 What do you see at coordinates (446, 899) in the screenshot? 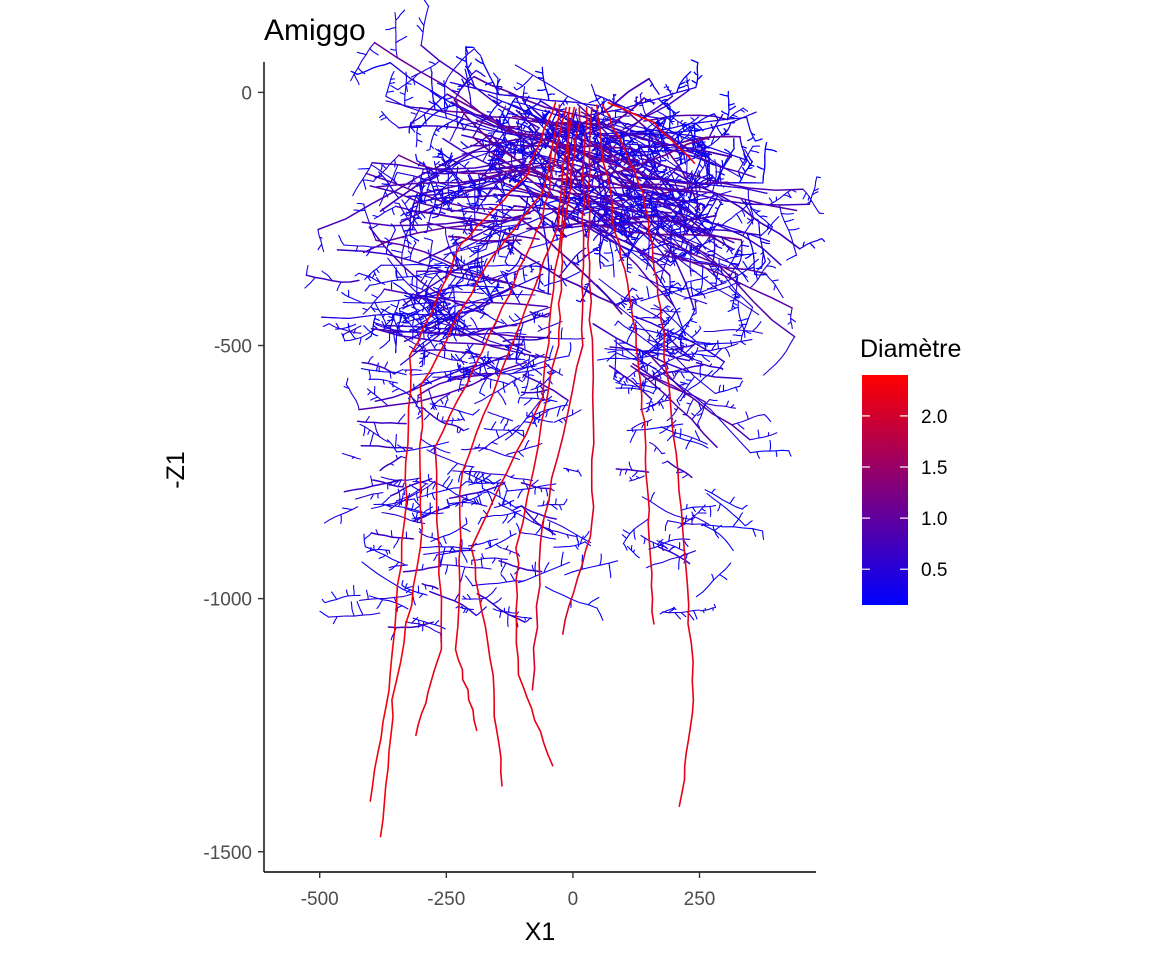
I see `x-tick-label: -250` at bounding box center [446, 899].